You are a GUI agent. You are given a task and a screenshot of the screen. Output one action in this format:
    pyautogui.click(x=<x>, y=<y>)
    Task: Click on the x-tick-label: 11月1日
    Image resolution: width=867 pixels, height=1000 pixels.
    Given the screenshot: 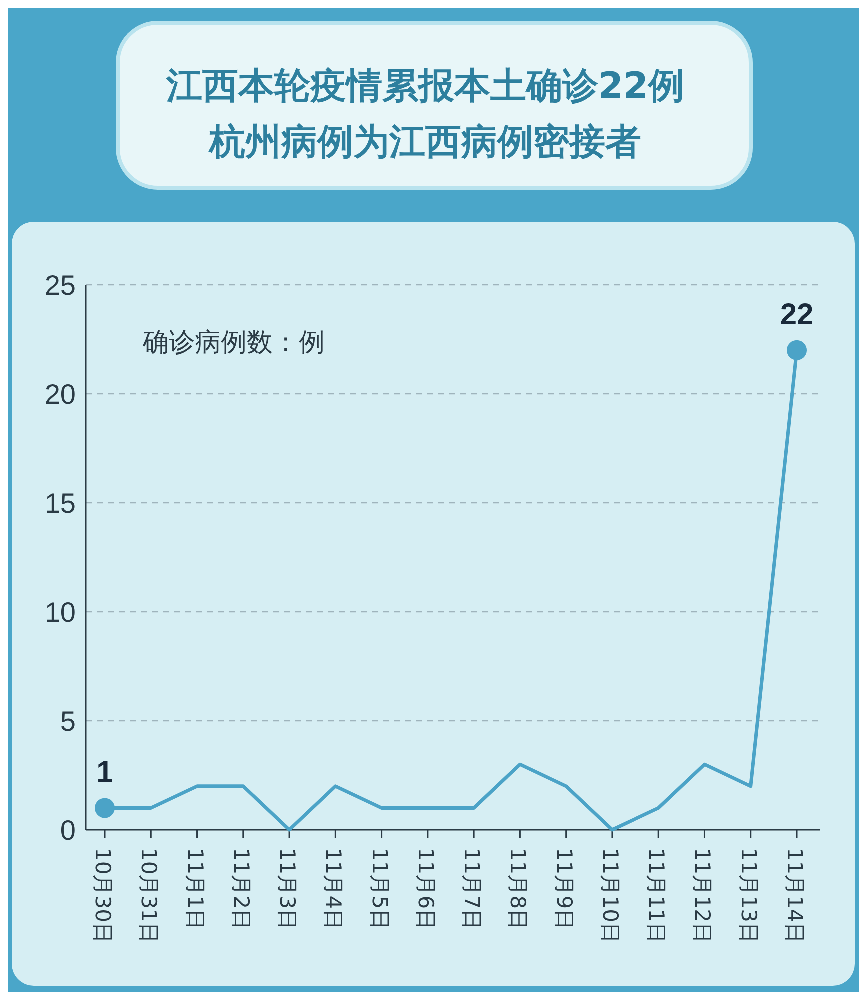 What is the action you would take?
    pyautogui.click(x=195, y=889)
    